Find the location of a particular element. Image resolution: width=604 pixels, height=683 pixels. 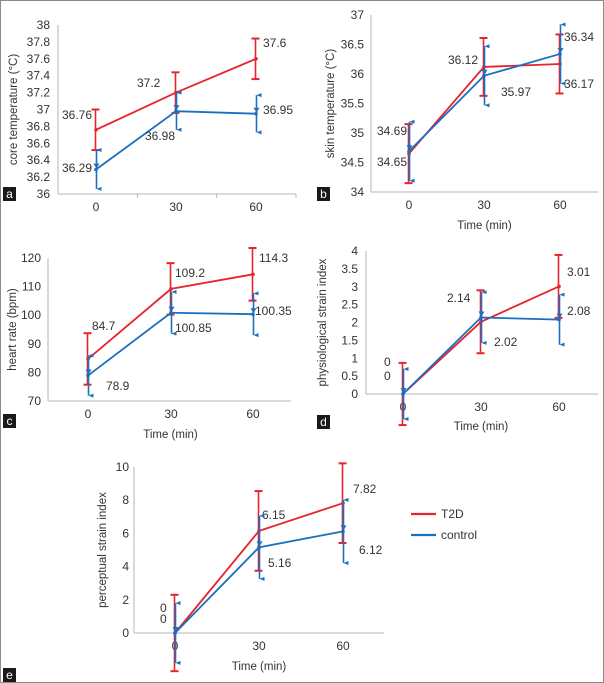

data-label: 7.82 is located at coordinates (365, 489).